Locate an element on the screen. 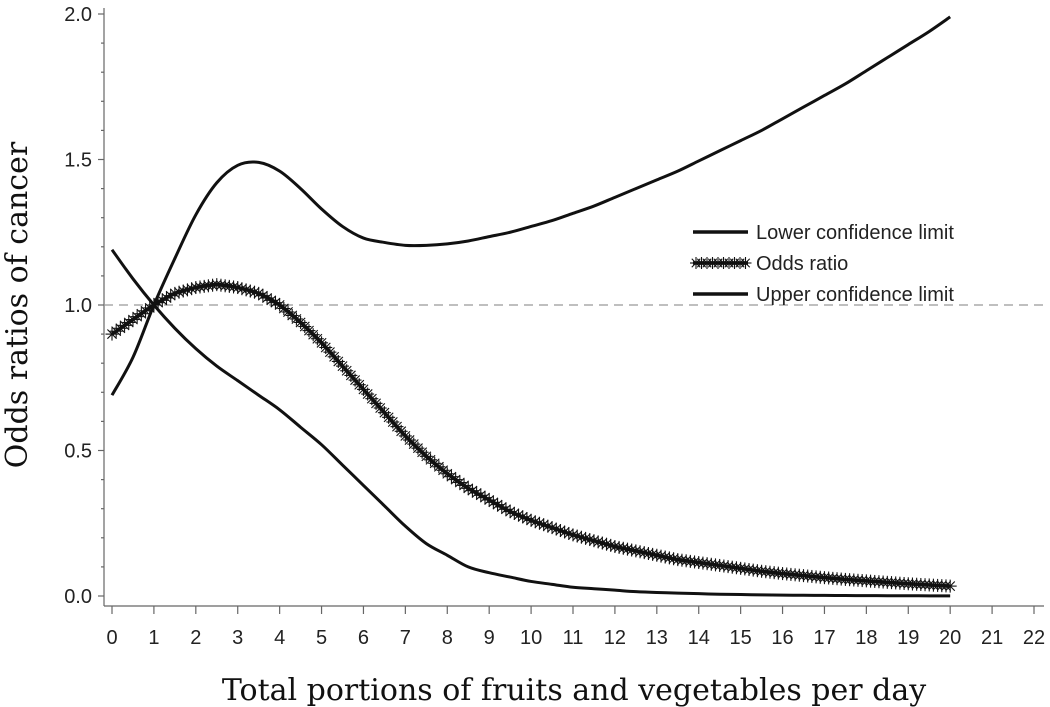 This screenshot has height=707, width=1050. y-axis-title: Odds ratios of cancer is located at coordinates (17, 304).